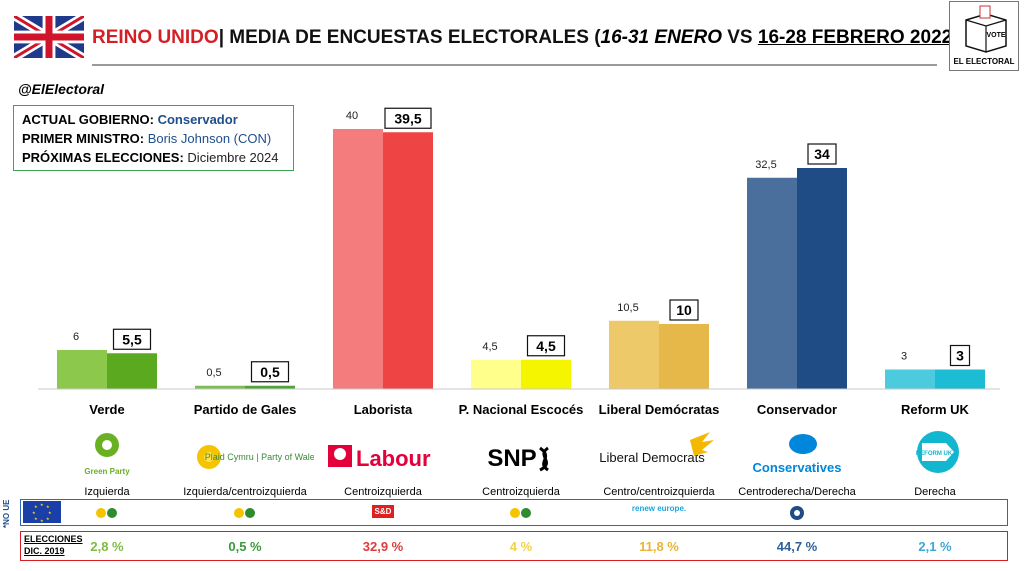 This screenshot has width=1024, height=571. I want to click on gov-value: Conservador, so click(197, 119).